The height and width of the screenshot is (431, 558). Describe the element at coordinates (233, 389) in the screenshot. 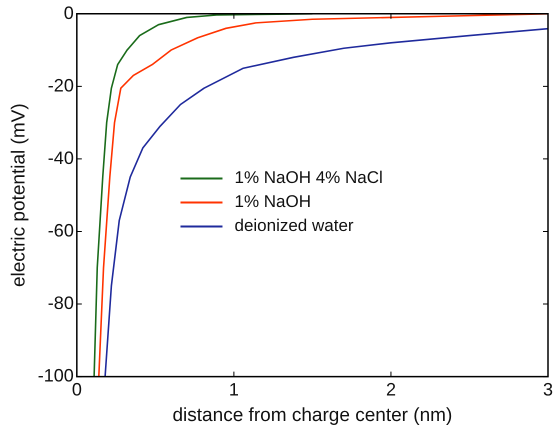

I see `x-tick-label: 1` at that location.